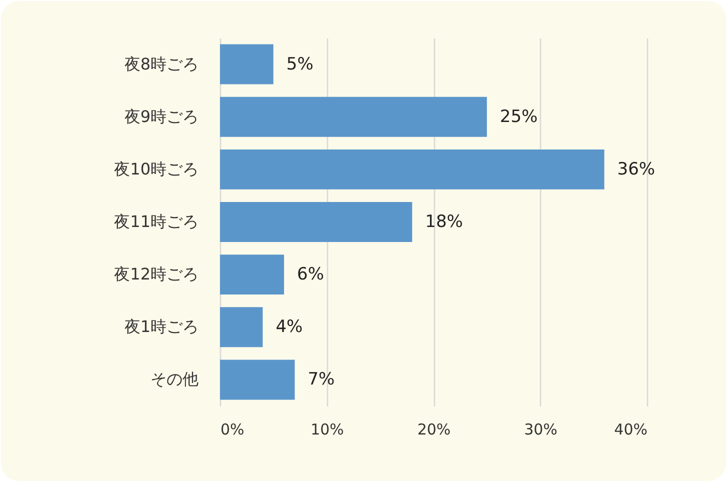 The image size is (727, 482). I want to click on y-tick-label: 夜12時ごろ, so click(156, 274).